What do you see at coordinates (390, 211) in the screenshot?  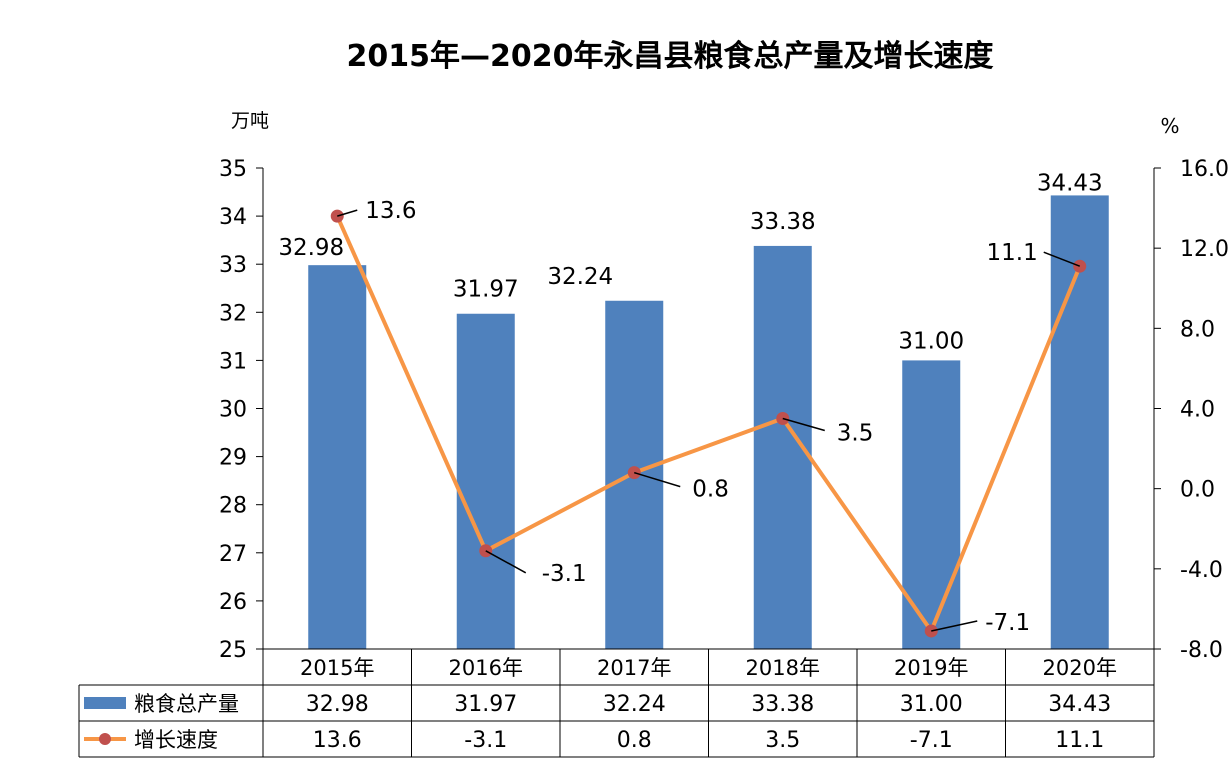 I see `line-value-label: 13.6` at bounding box center [390, 211].